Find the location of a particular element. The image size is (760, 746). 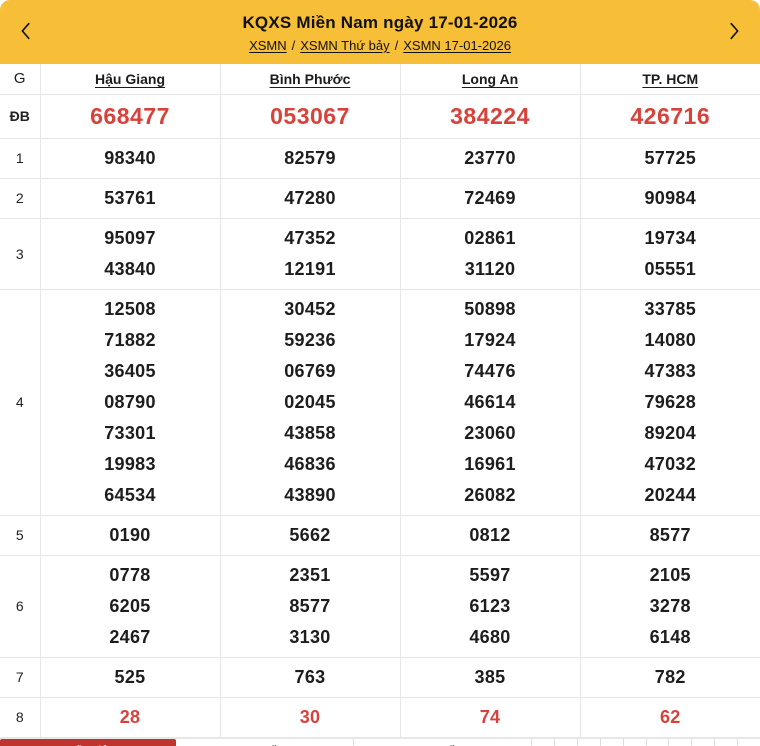

result-cell: 30 is located at coordinates (310, 717).